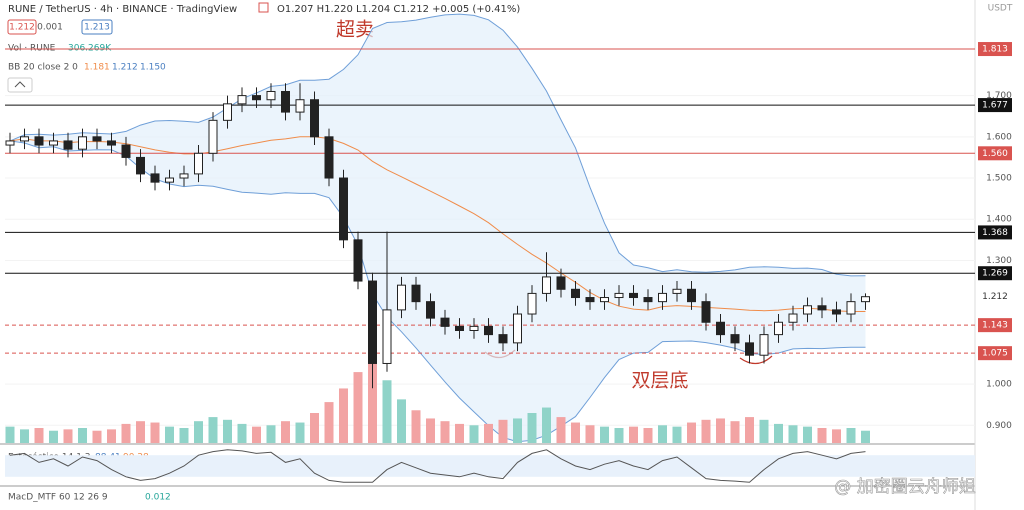  What do you see at coordinates (999, 96) in the screenshot?
I see `y-tick-label: 1.700` at bounding box center [999, 96].